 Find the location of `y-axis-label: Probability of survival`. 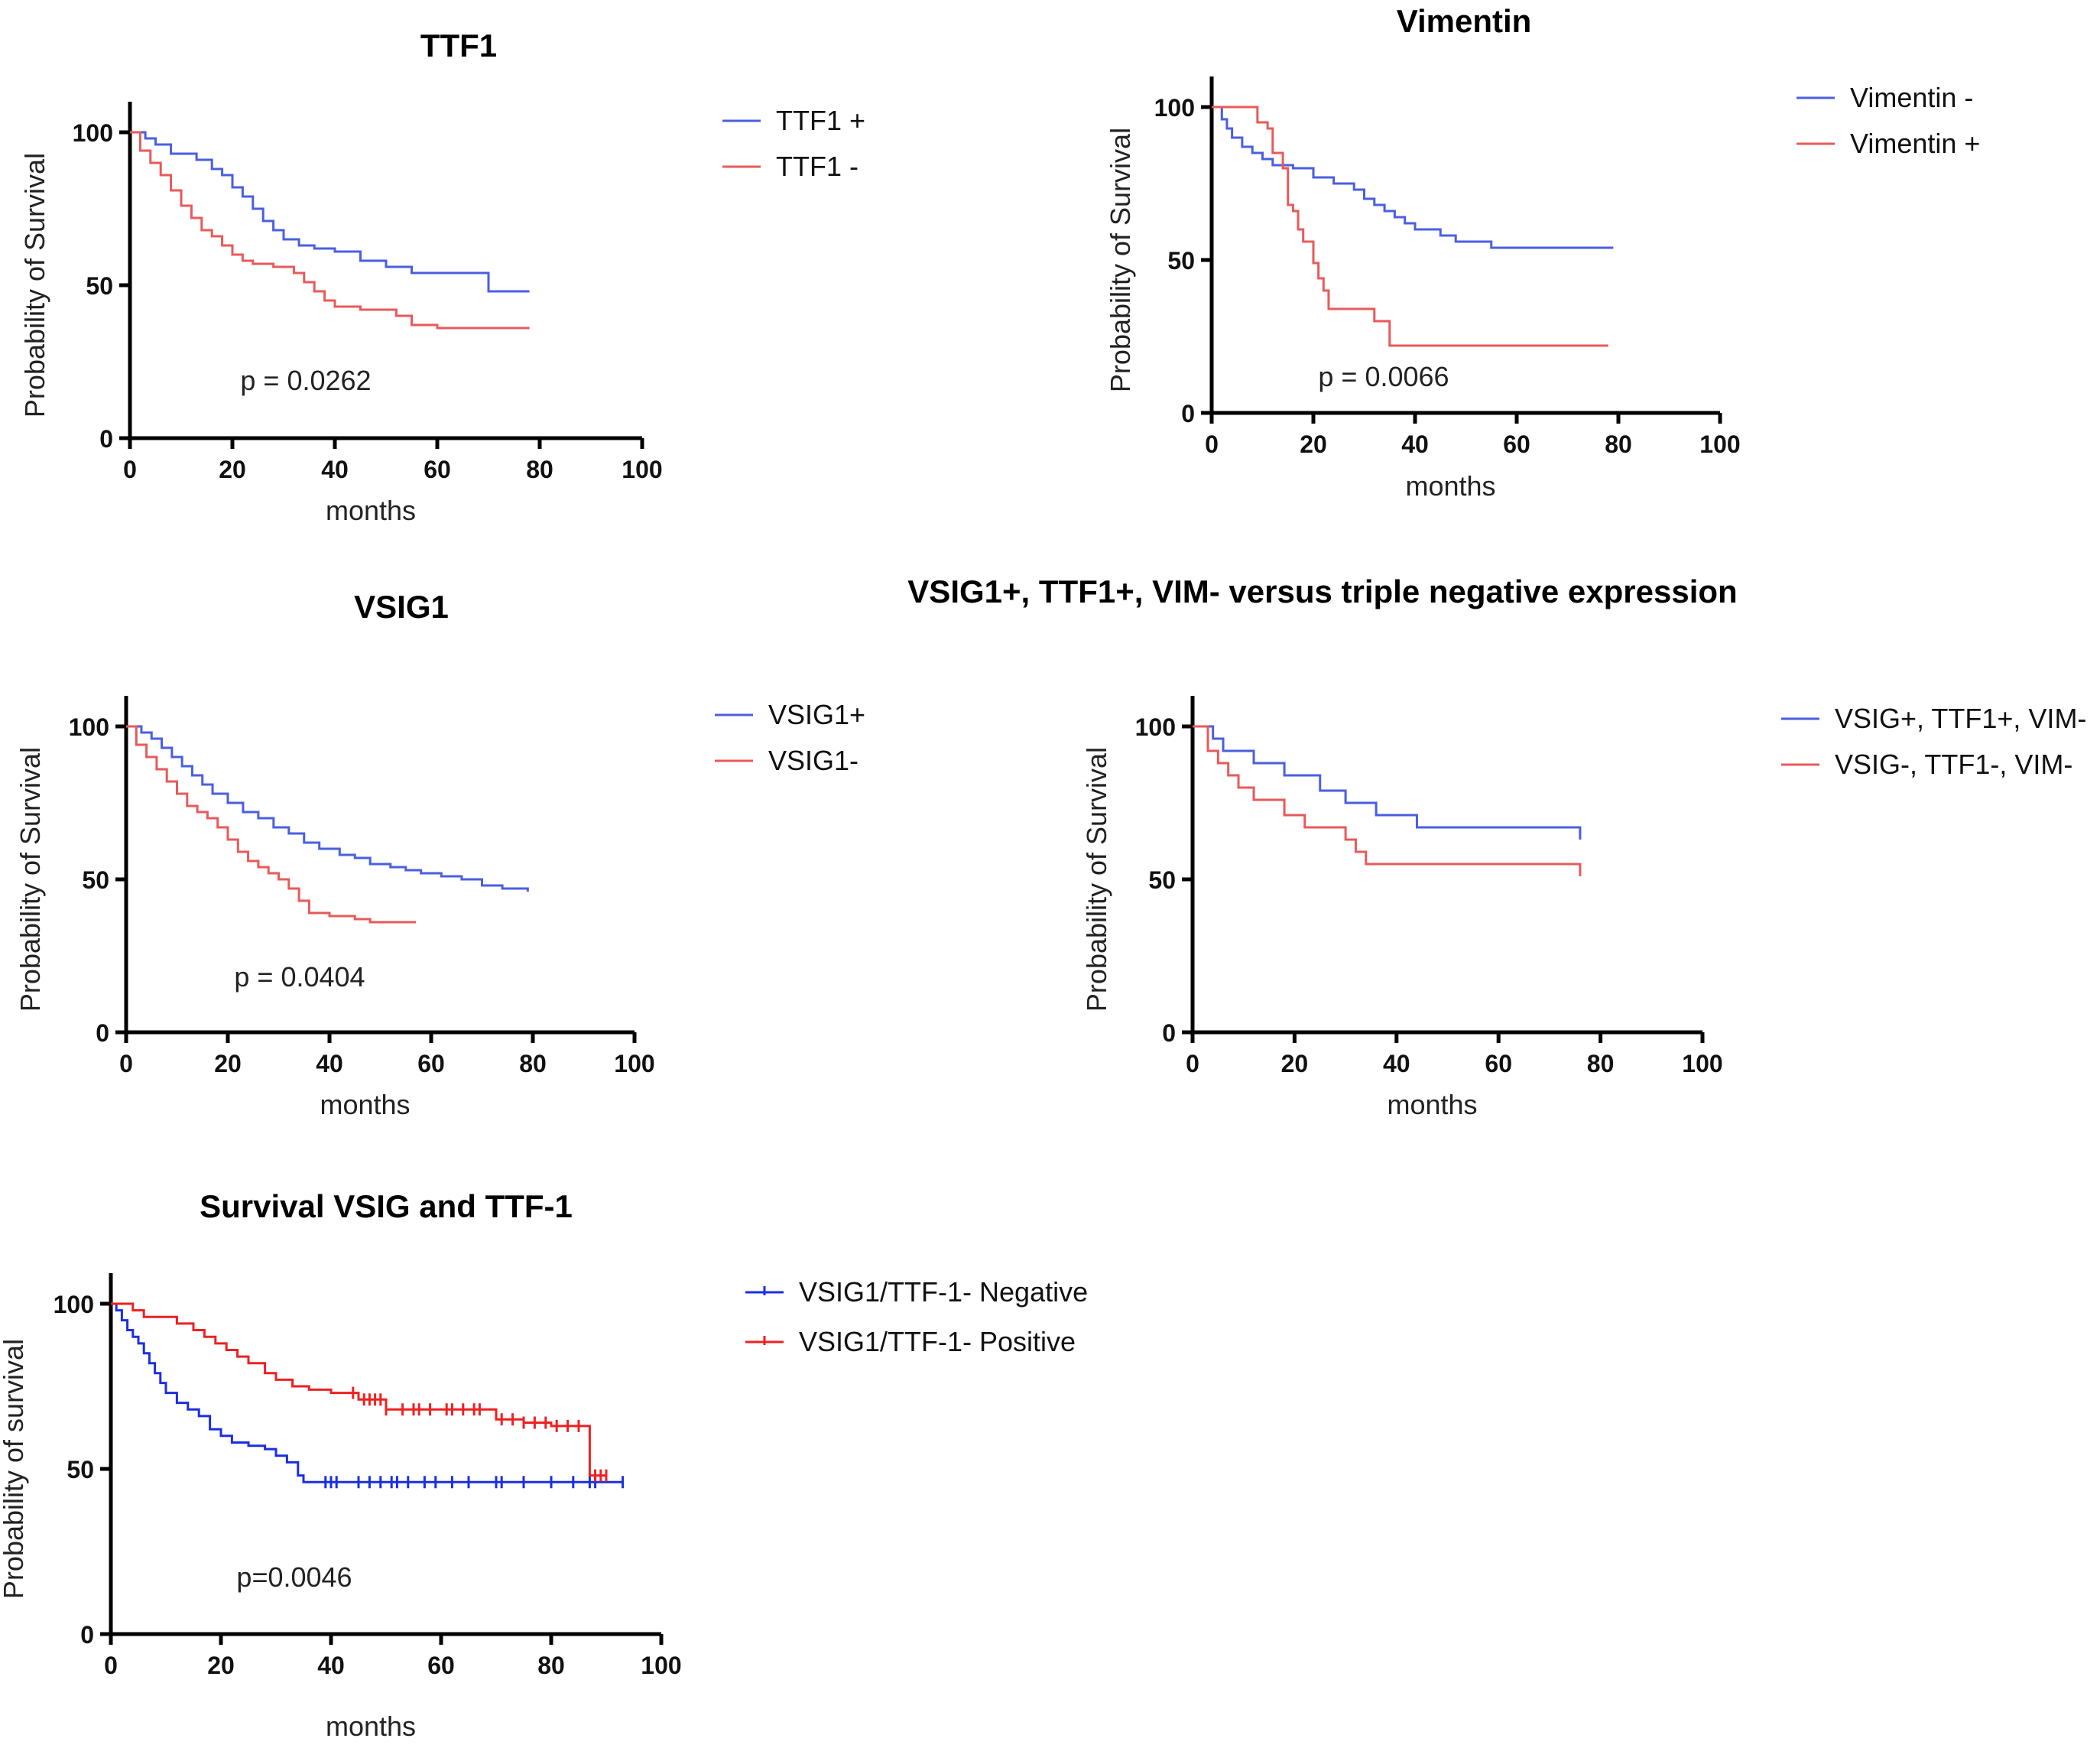

y-axis-label: Probability of survival is located at coordinates (15, 1469).